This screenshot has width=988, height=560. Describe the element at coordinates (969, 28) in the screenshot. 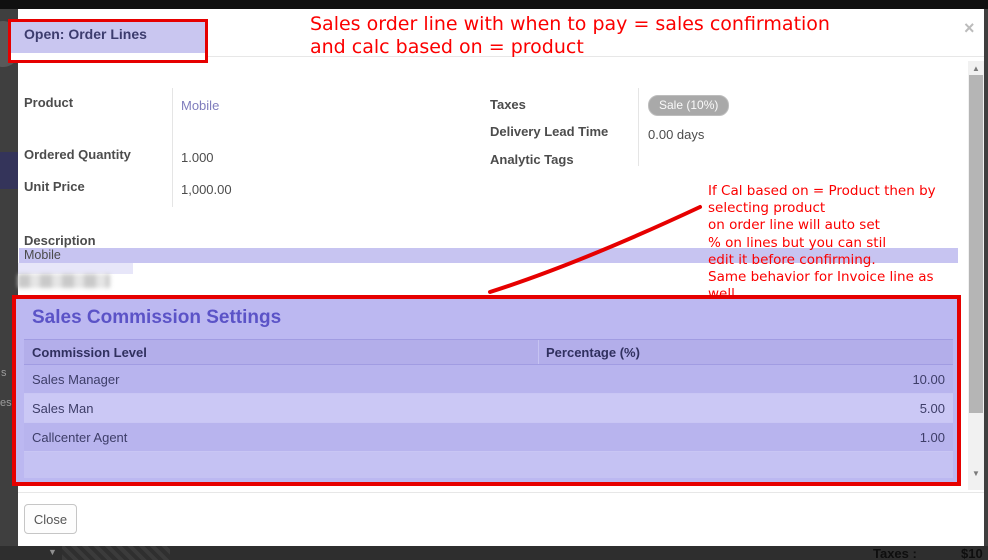

I see `close-icon: ×` at that location.